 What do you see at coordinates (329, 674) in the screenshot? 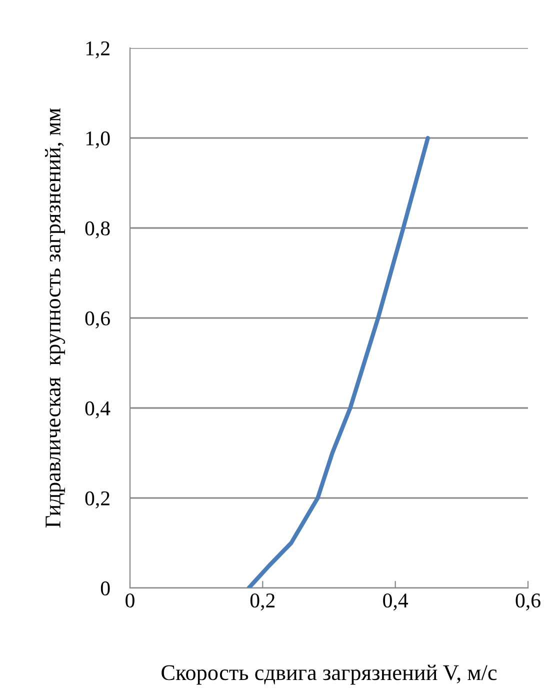
I see `x-axis-title: Скорость сдвига загрязнений V, м/с` at bounding box center [329, 674].